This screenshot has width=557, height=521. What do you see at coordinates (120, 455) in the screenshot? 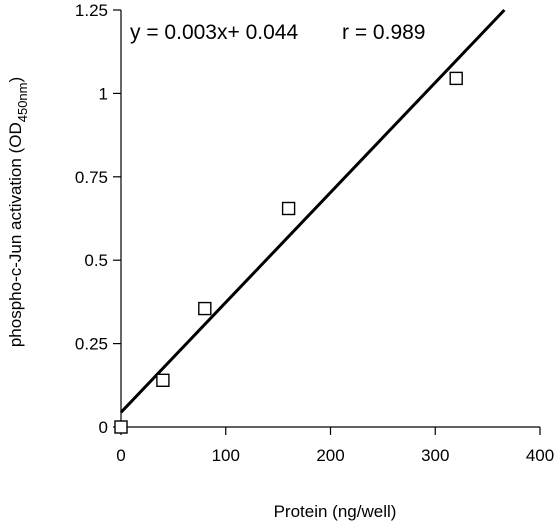
I see `x-tick-label: 0` at bounding box center [120, 455].